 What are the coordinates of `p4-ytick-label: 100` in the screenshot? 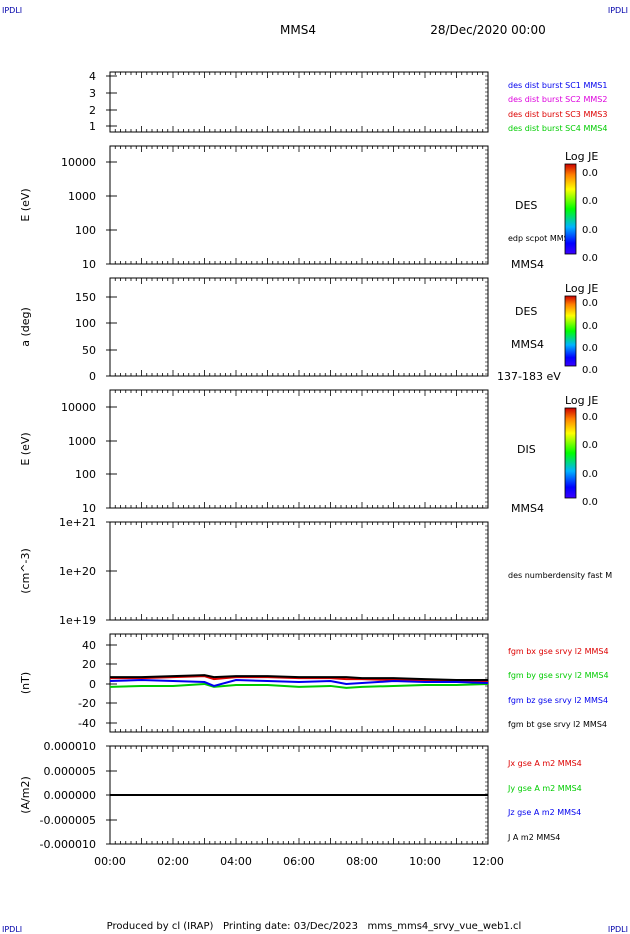 It's located at (85, 474).